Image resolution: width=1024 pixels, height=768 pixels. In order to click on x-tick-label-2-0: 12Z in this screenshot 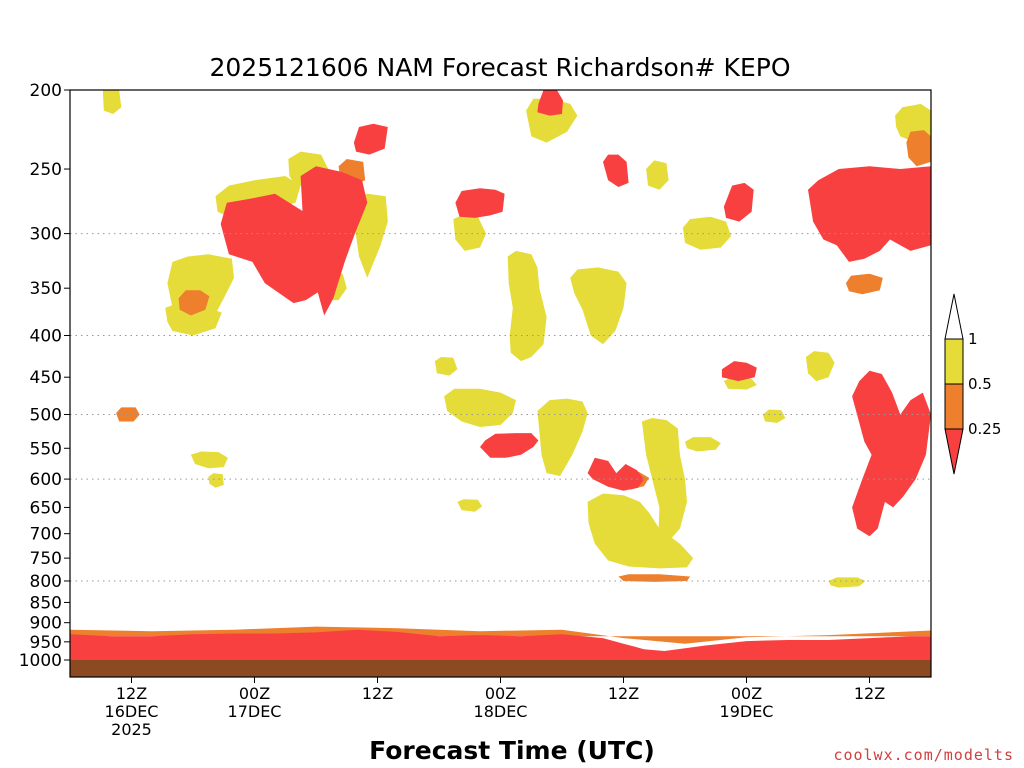, I will do `click(377, 693)`.